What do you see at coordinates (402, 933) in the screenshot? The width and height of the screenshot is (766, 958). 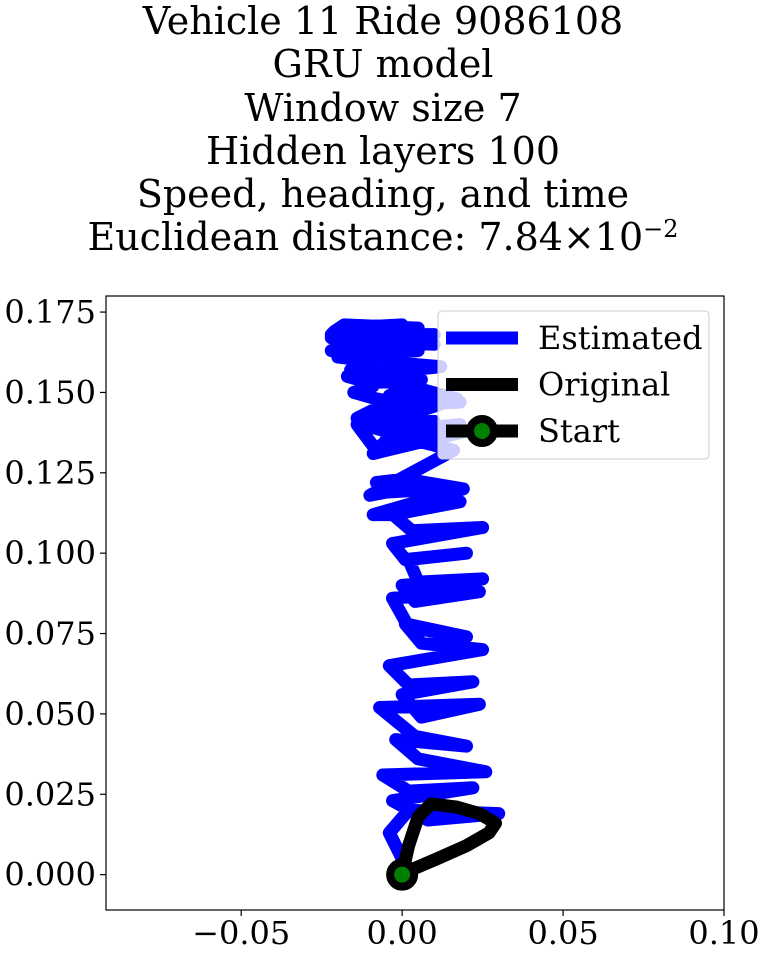 I see `x-tick-label: 0.00` at bounding box center [402, 933].